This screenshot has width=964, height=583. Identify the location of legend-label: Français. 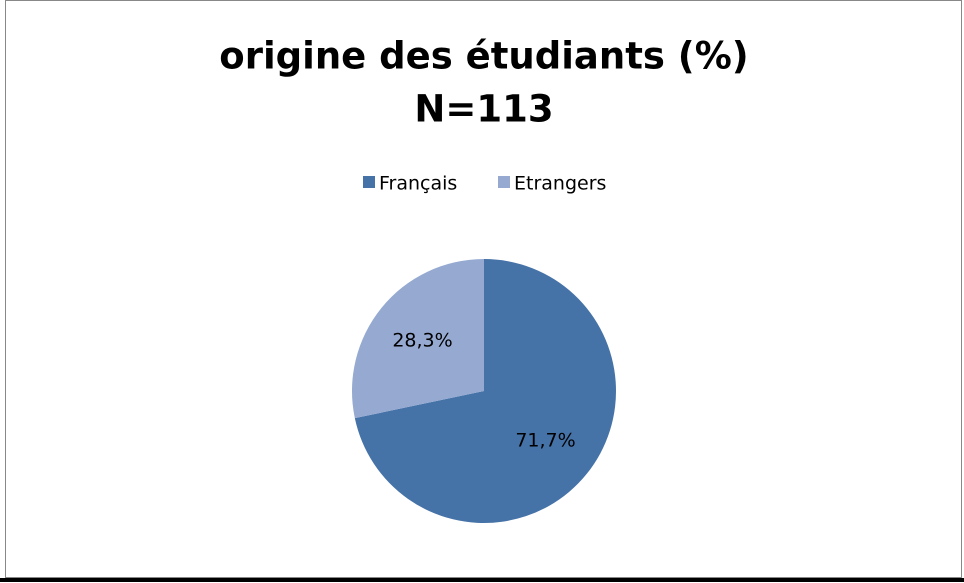
(418, 184).